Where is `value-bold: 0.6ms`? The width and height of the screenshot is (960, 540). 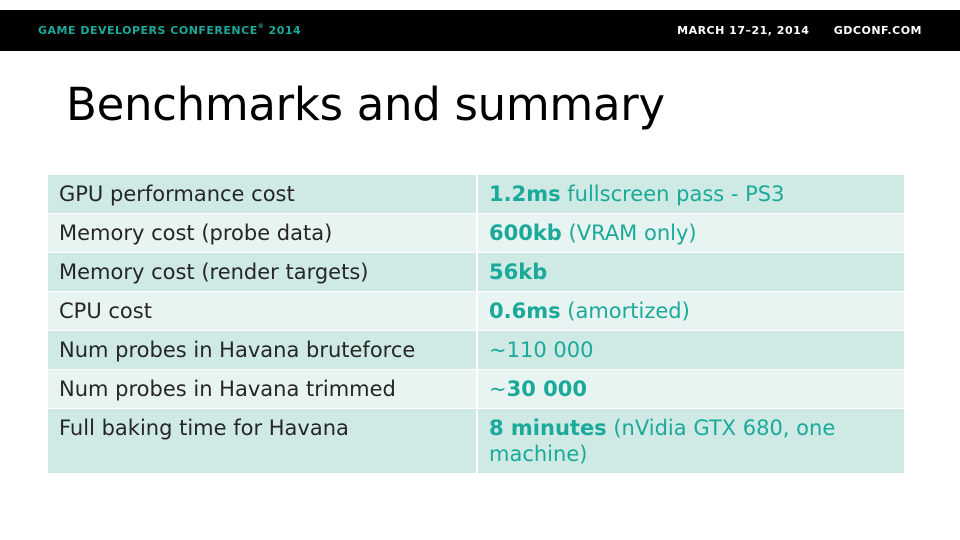 value-bold: 0.6ms is located at coordinates (525, 311).